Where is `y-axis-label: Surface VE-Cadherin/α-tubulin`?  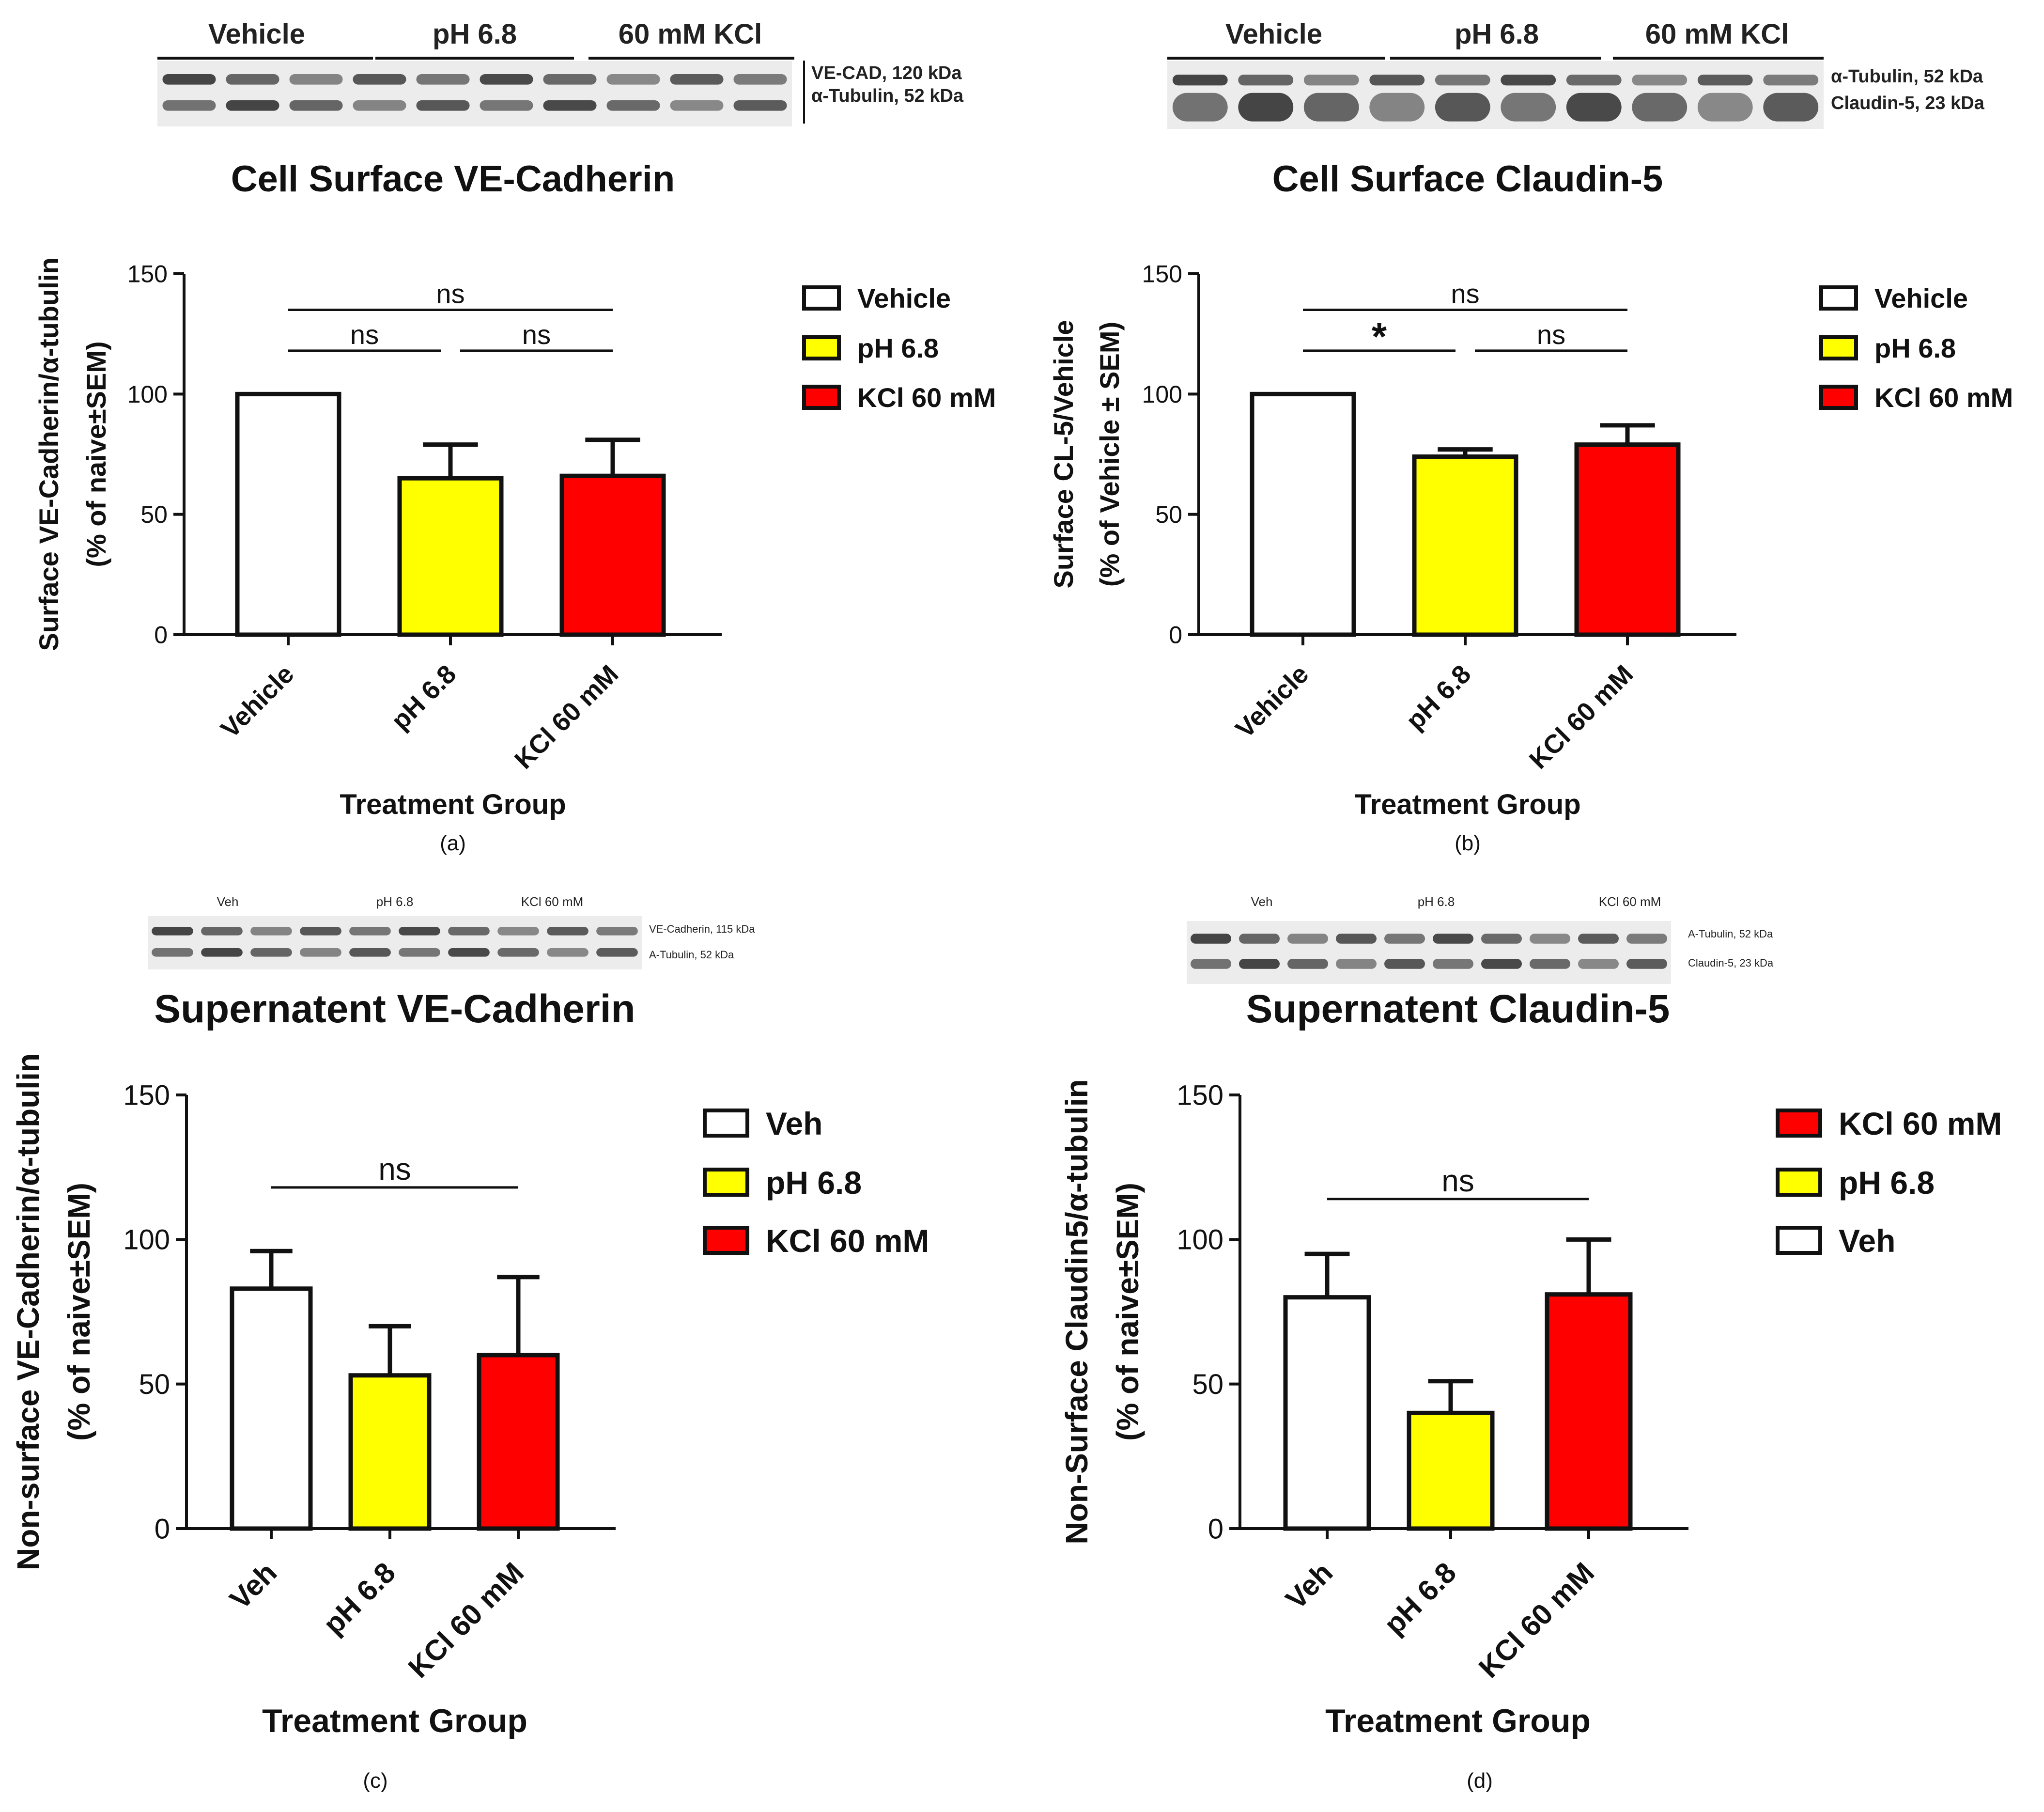 y-axis-label: Surface VE-Cadherin/α-tubulin is located at coordinates (48, 454).